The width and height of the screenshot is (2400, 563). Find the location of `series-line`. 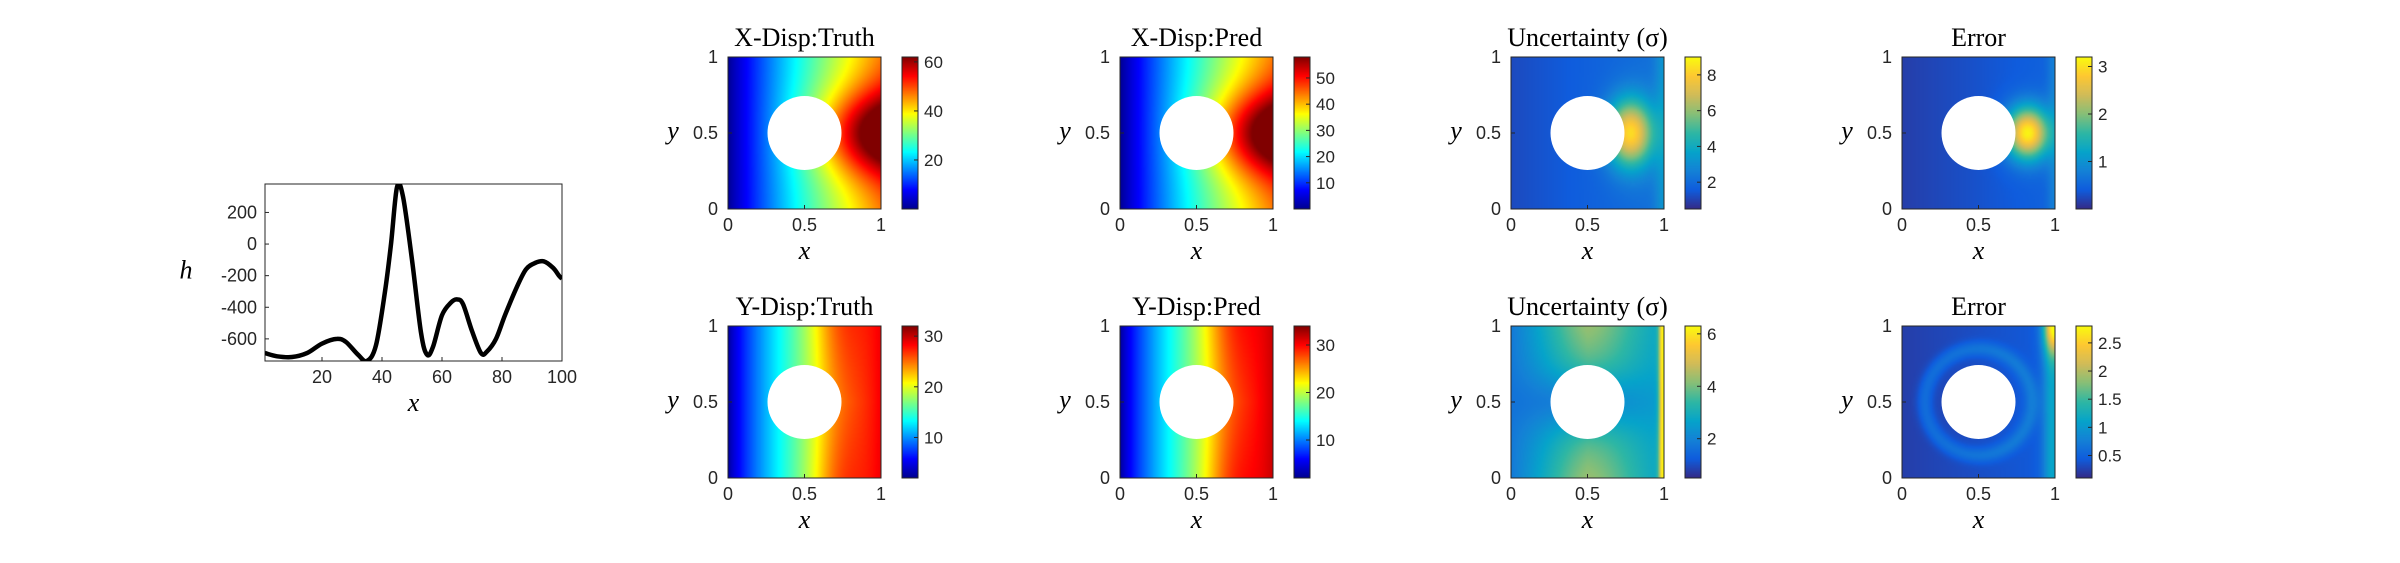

series-line is located at coordinates (413, 272).